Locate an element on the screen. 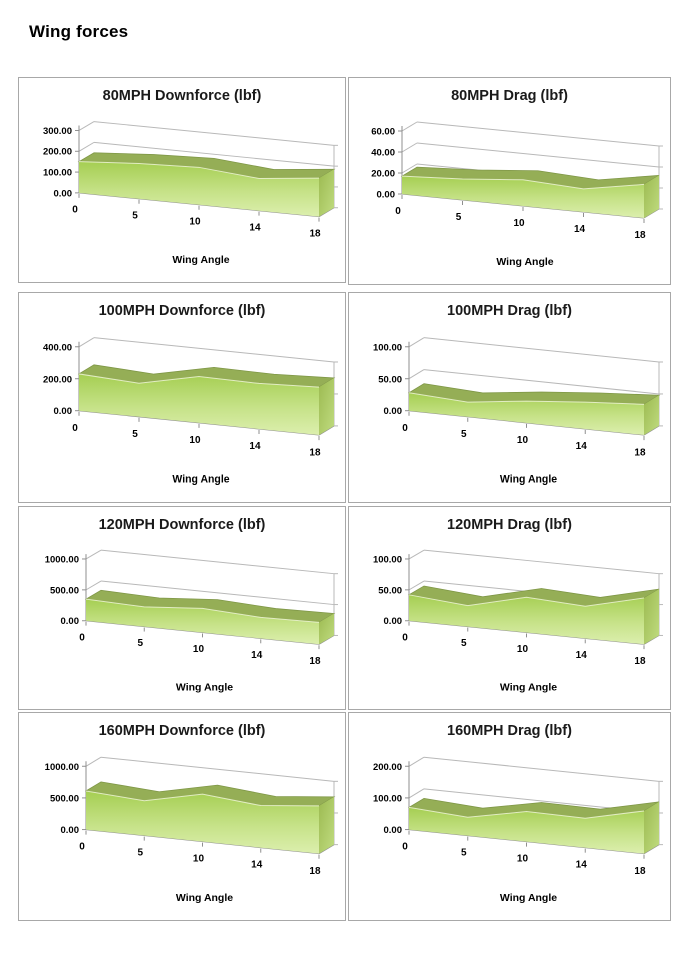  page-title: Wing forces is located at coordinates (79, 31).